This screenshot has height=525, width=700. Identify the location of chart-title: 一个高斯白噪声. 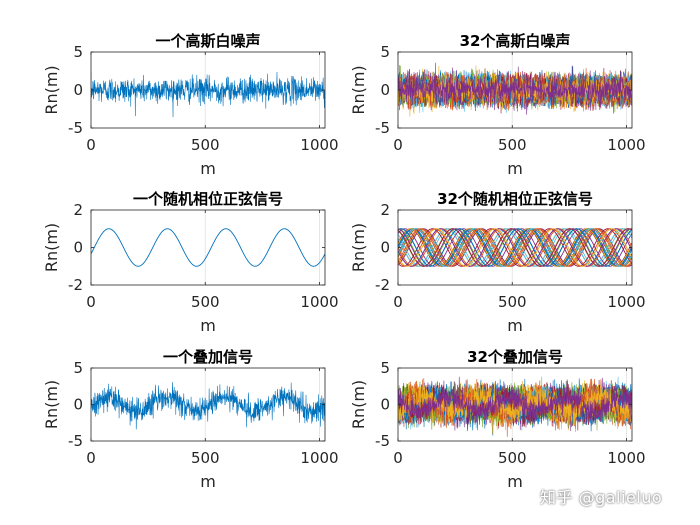
(207, 41).